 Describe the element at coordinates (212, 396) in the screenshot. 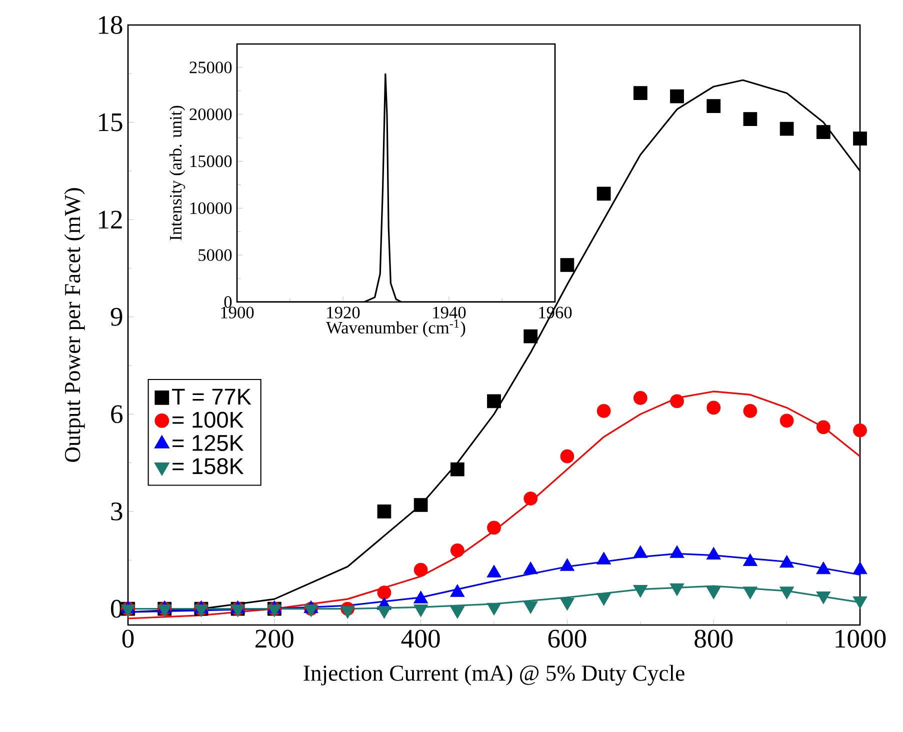

I see `legend-label: T = 77K` at that location.